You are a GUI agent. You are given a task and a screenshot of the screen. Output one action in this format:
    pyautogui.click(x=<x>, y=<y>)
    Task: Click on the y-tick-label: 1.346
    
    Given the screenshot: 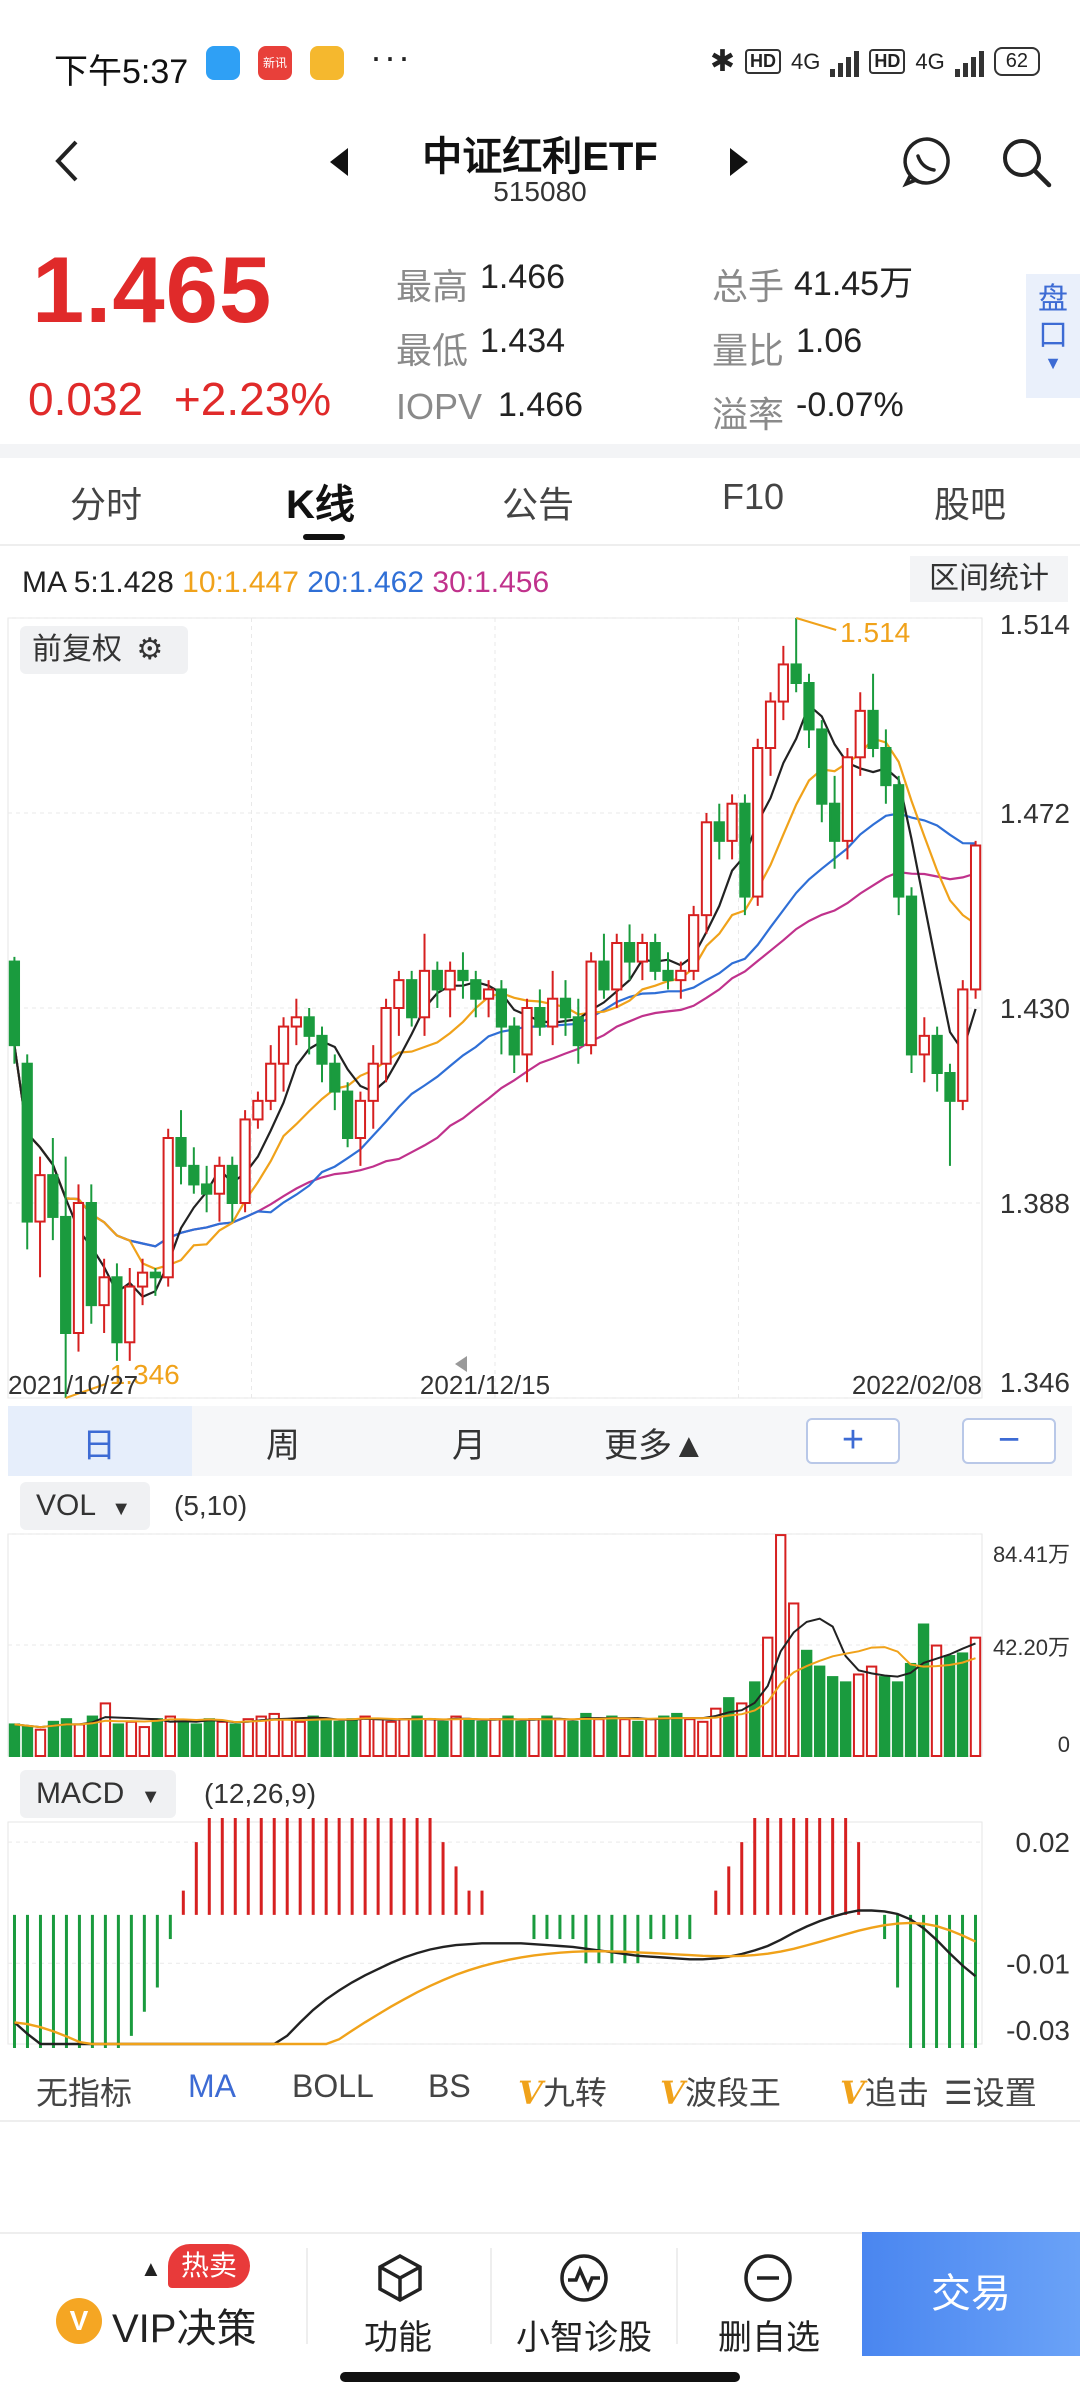 What is the action you would take?
    pyautogui.click(x=1035, y=1382)
    